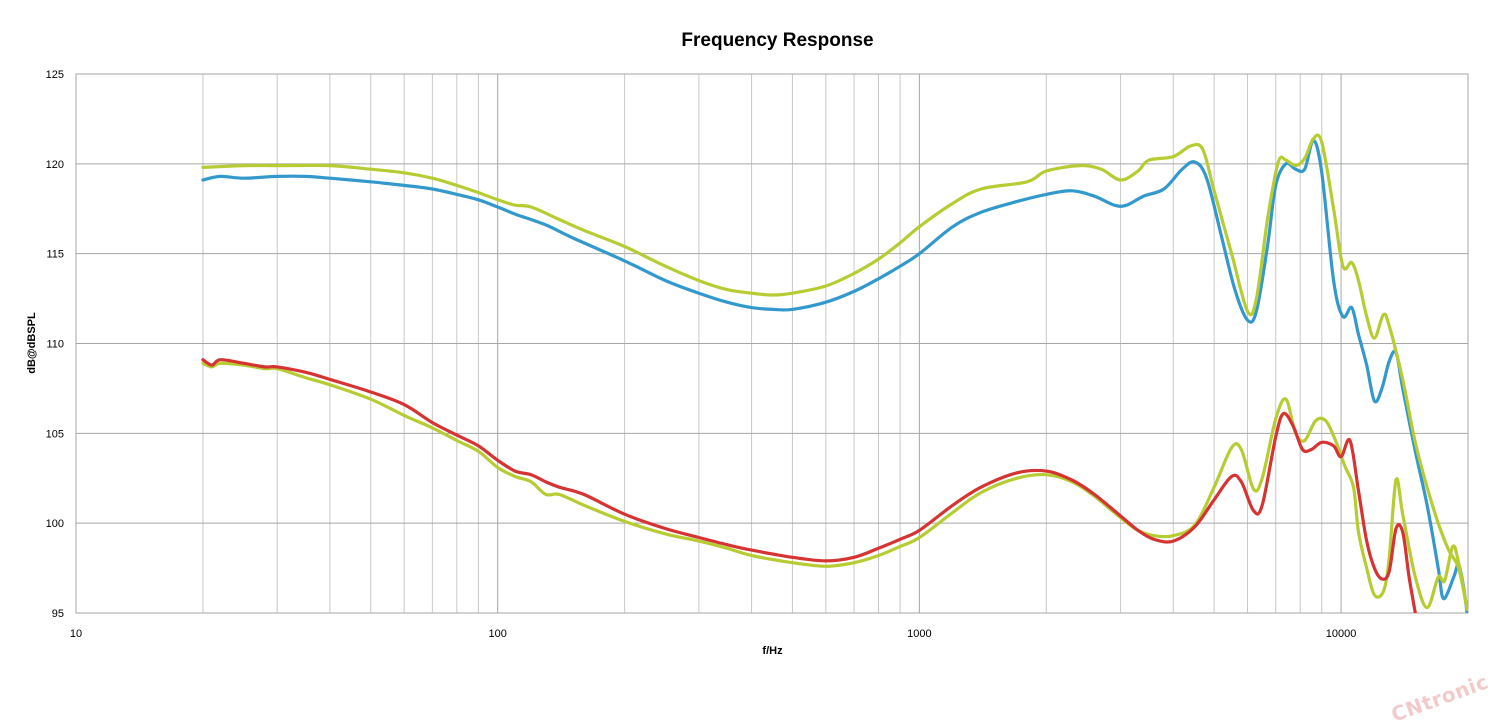 This screenshot has height=727, width=1500. Describe the element at coordinates (55, 165) in the screenshot. I see `y-tick-label: 120` at that location.